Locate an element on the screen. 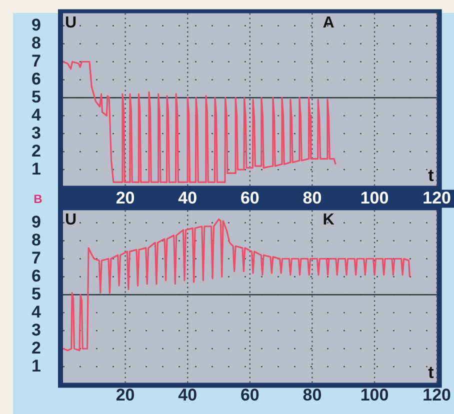  text: B is located at coordinates (38, 199).